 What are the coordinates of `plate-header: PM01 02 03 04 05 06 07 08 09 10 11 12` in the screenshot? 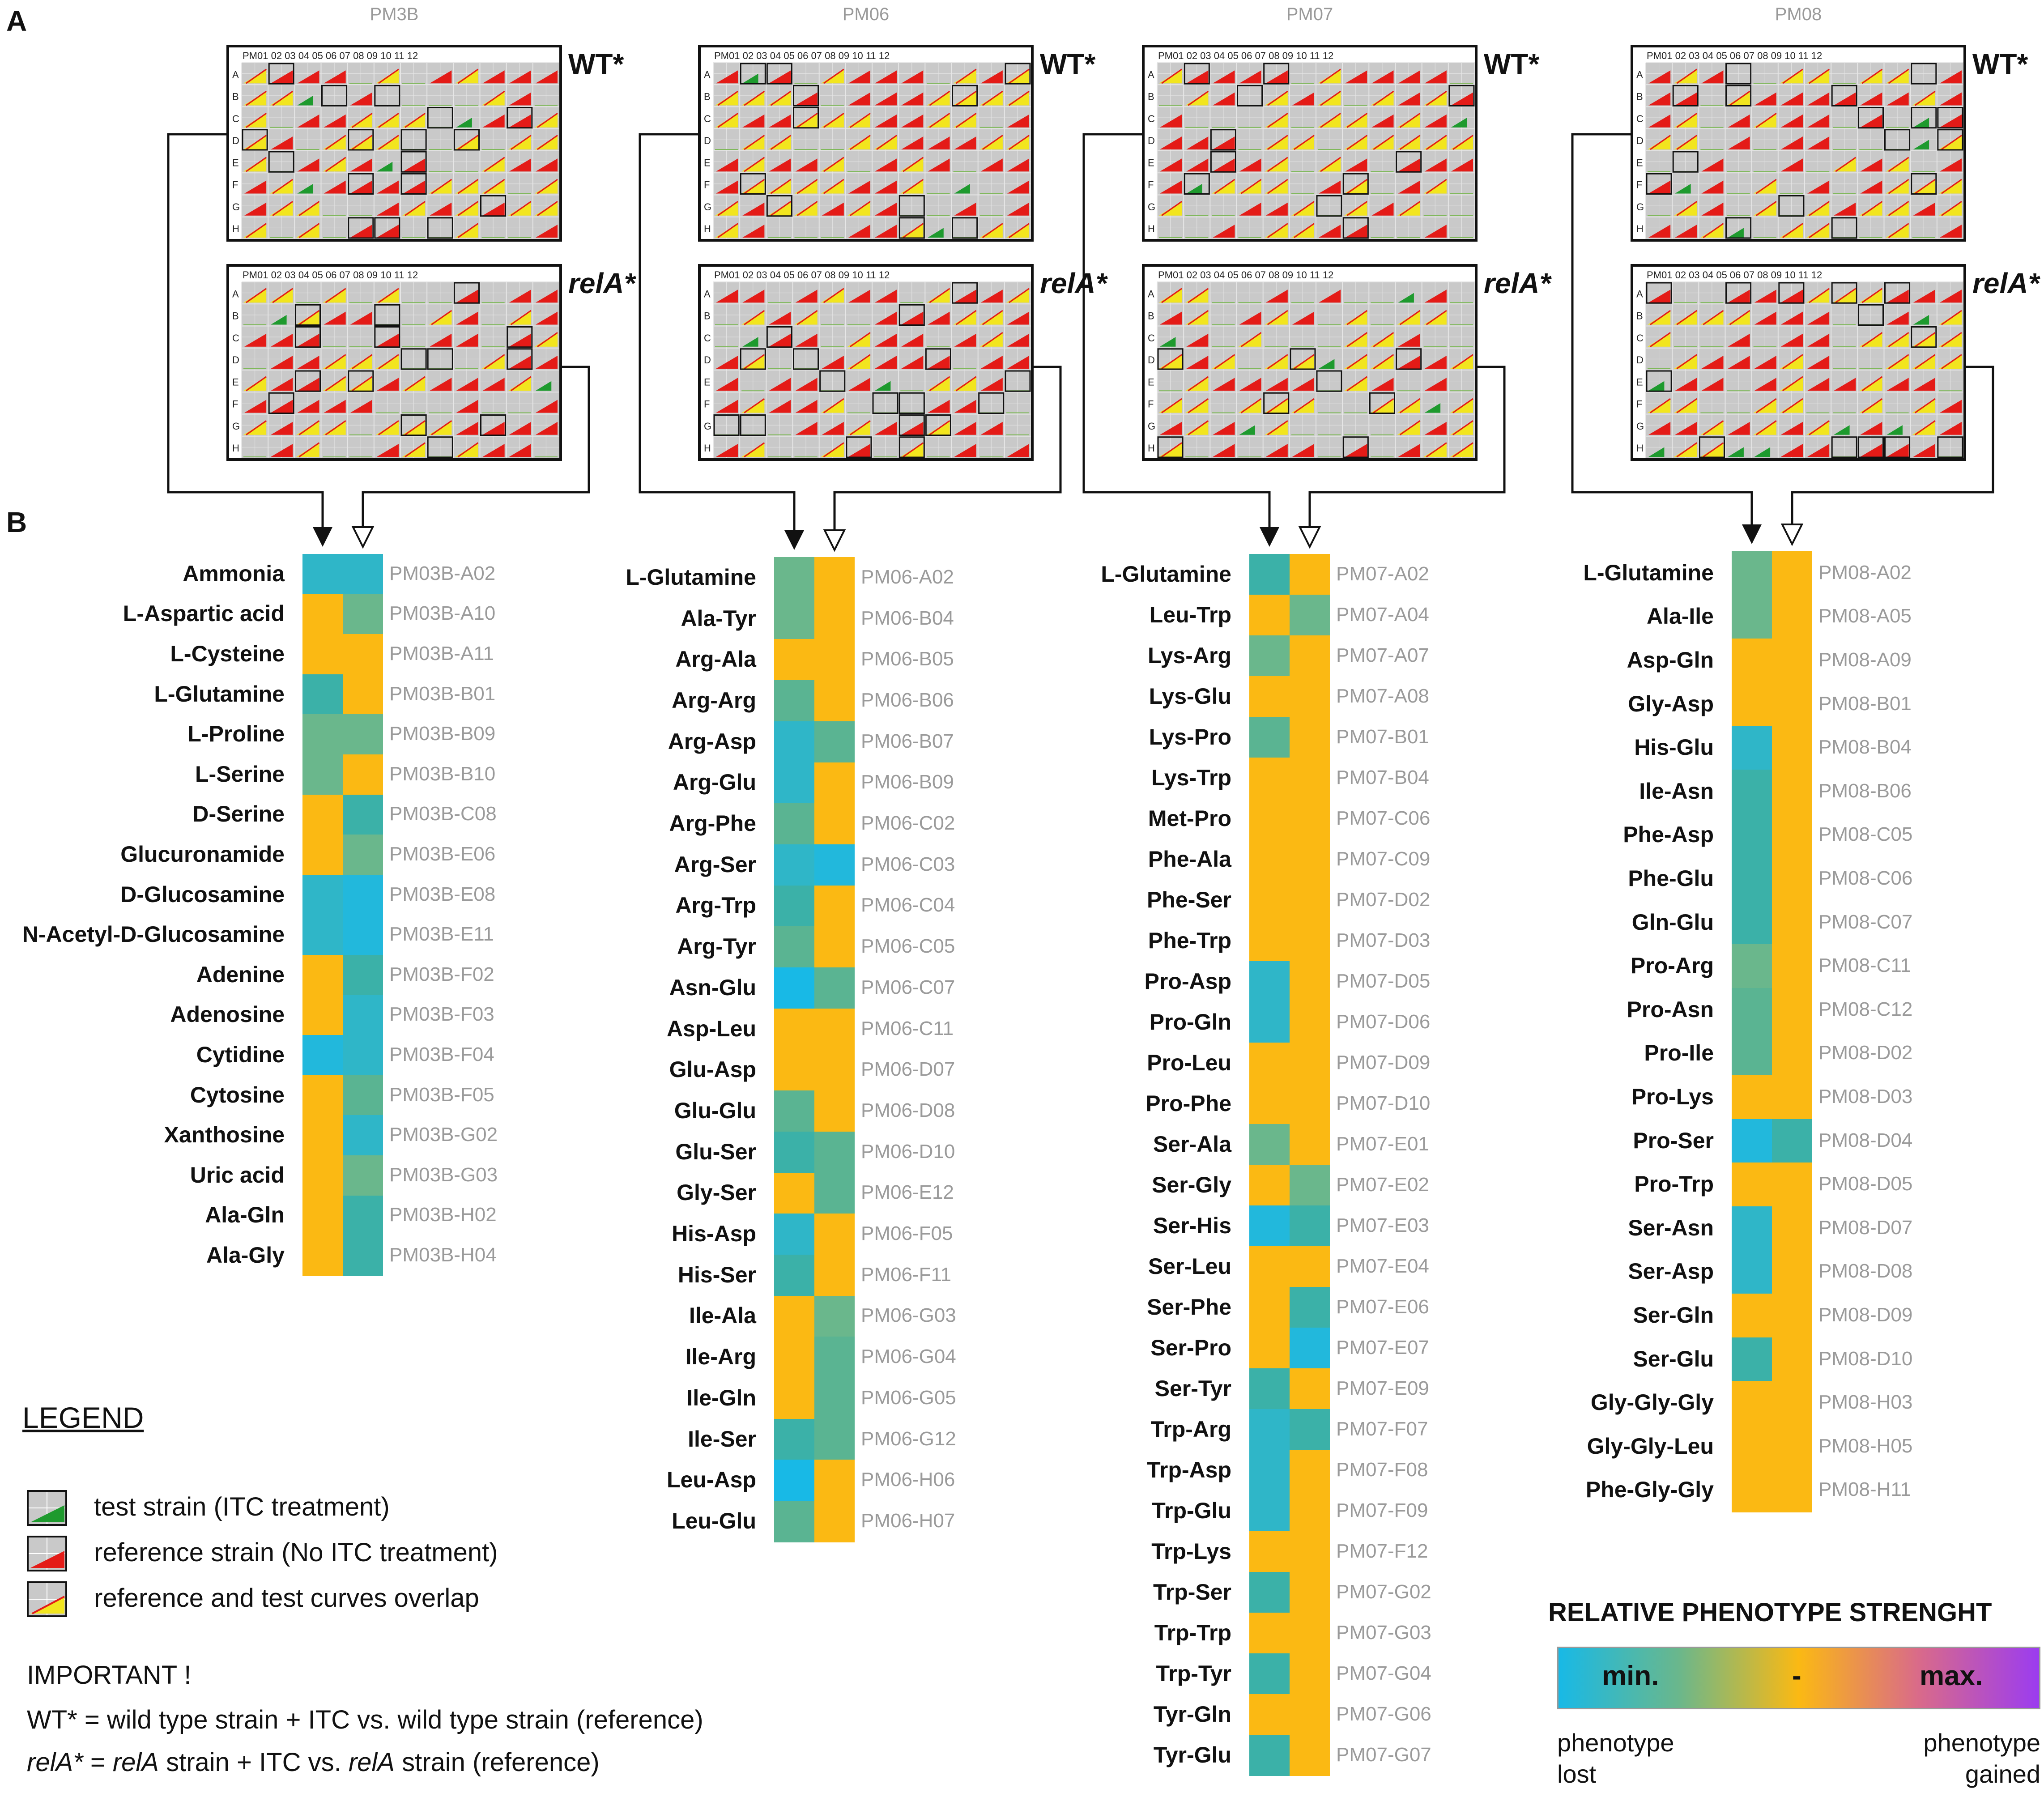 It's located at (1734, 55).